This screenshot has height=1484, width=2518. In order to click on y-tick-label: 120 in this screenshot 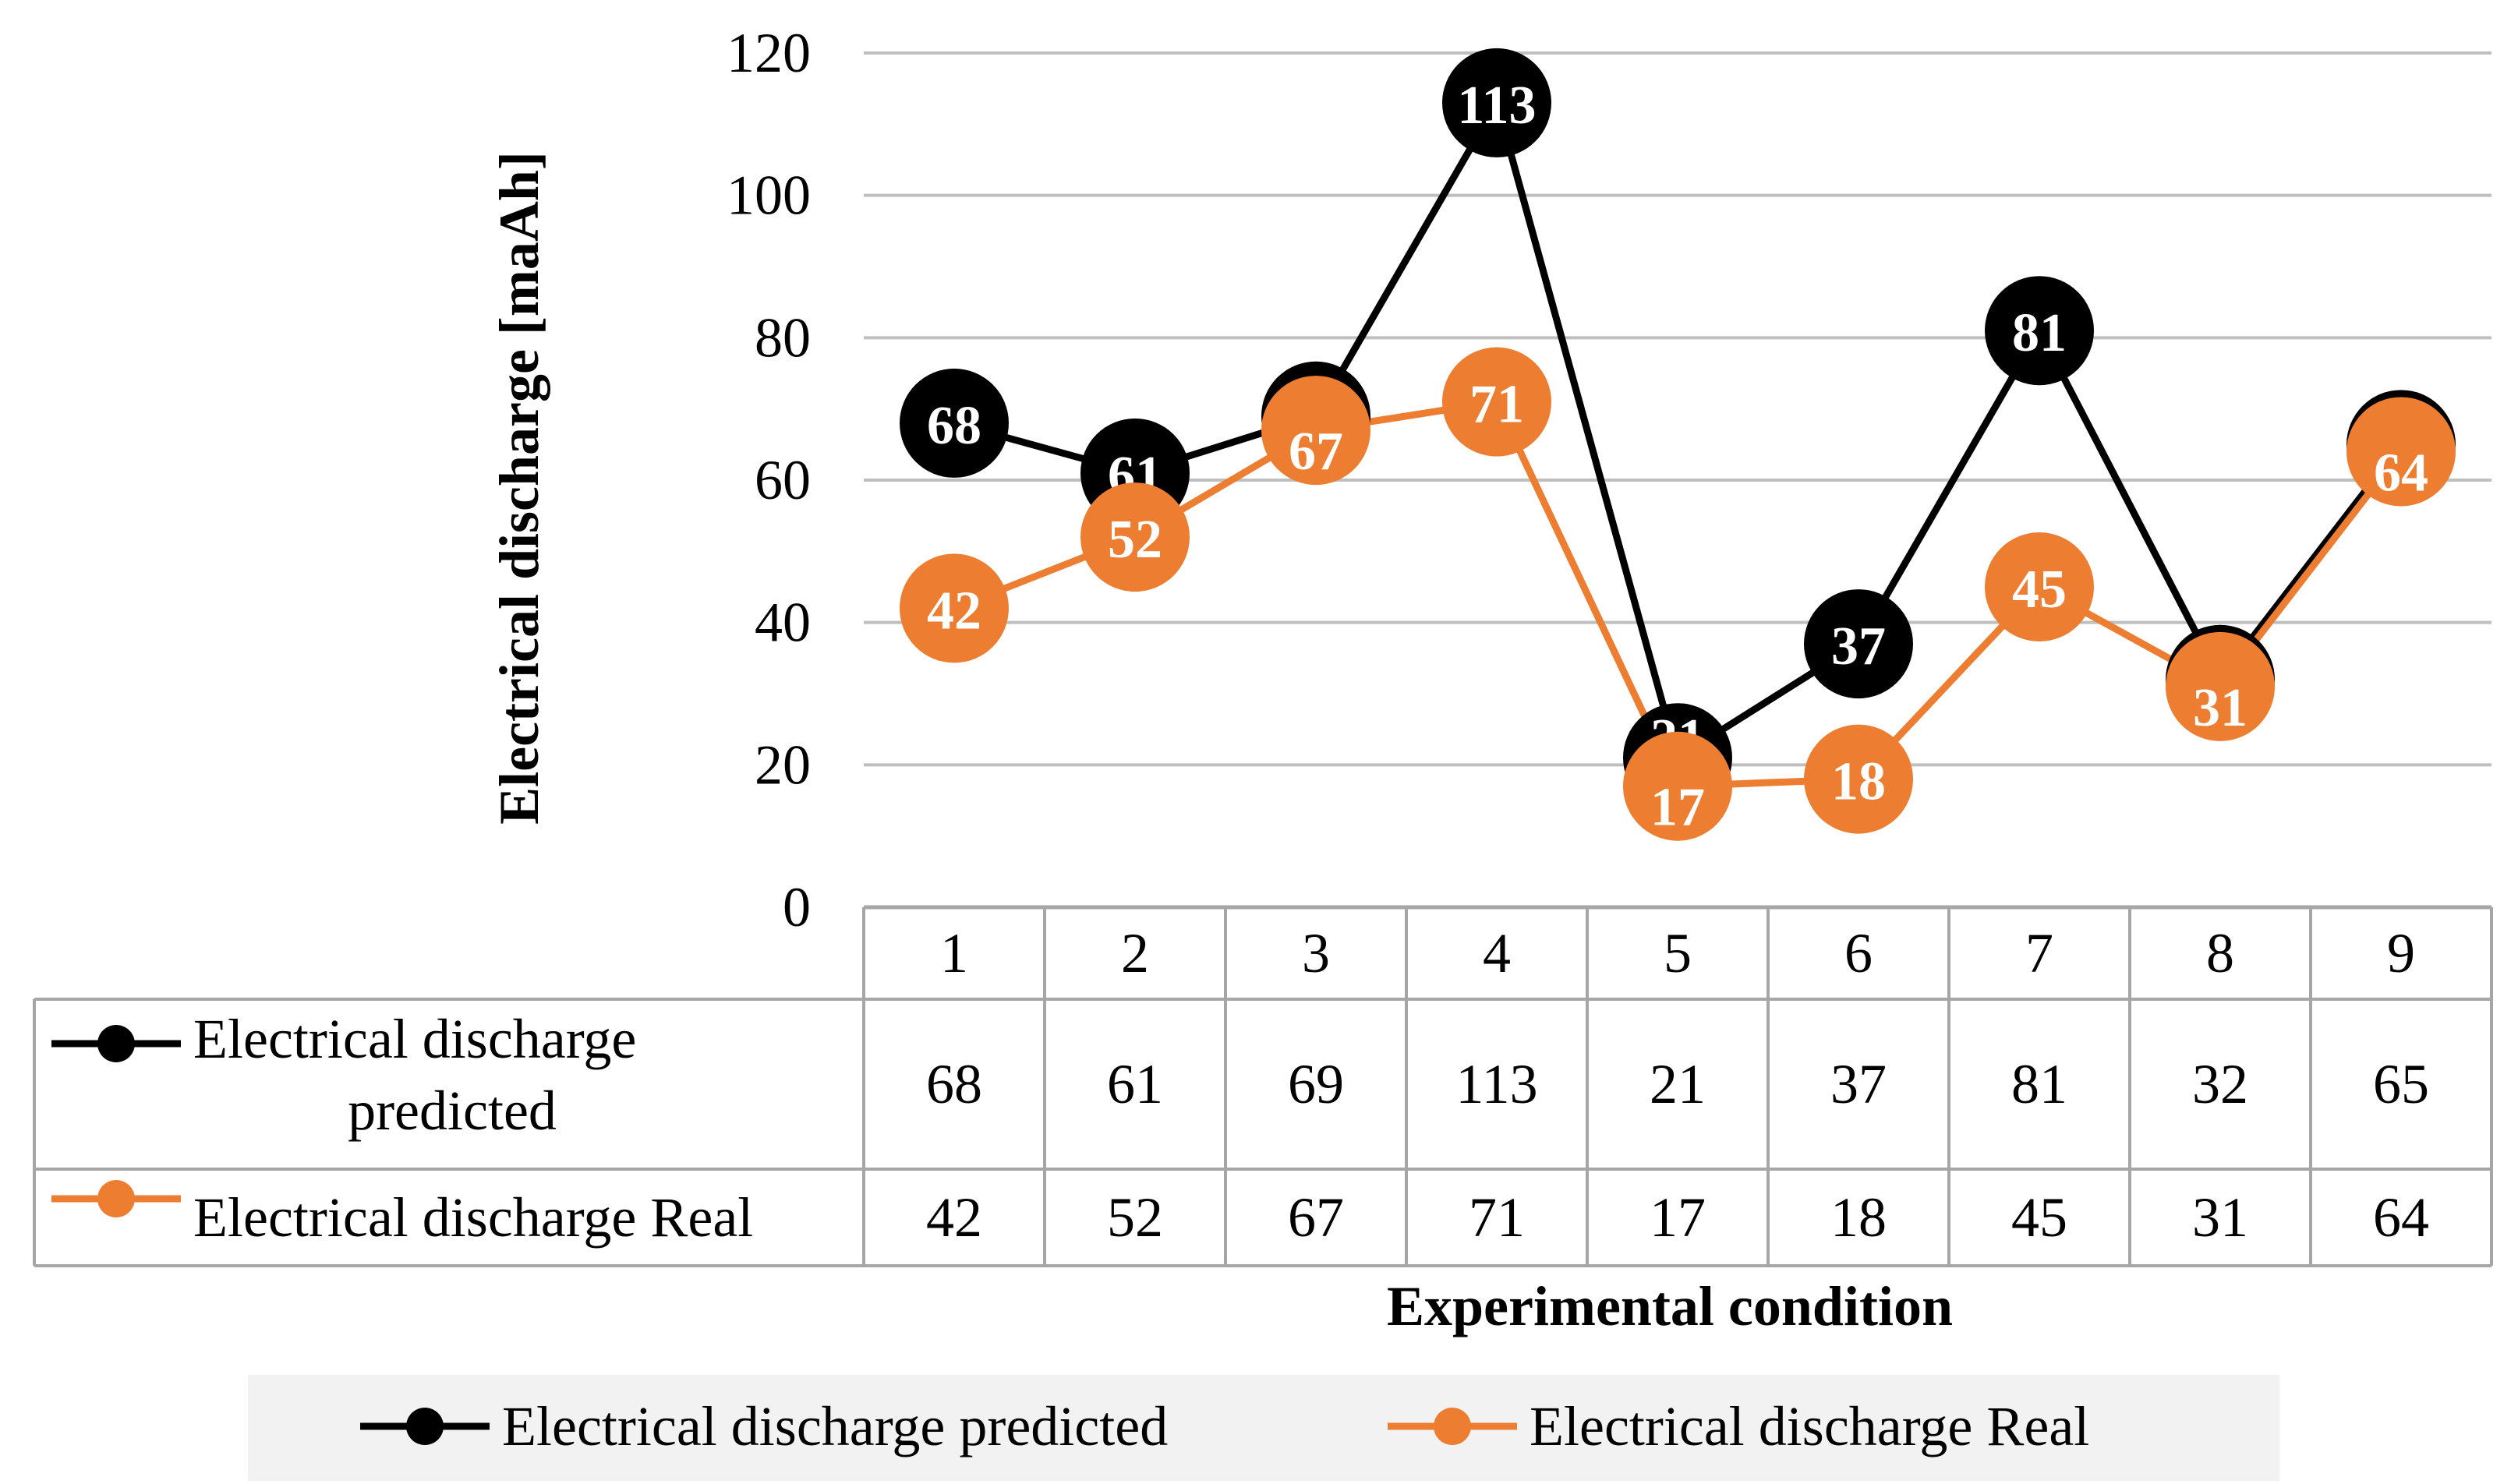, I will do `click(769, 53)`.